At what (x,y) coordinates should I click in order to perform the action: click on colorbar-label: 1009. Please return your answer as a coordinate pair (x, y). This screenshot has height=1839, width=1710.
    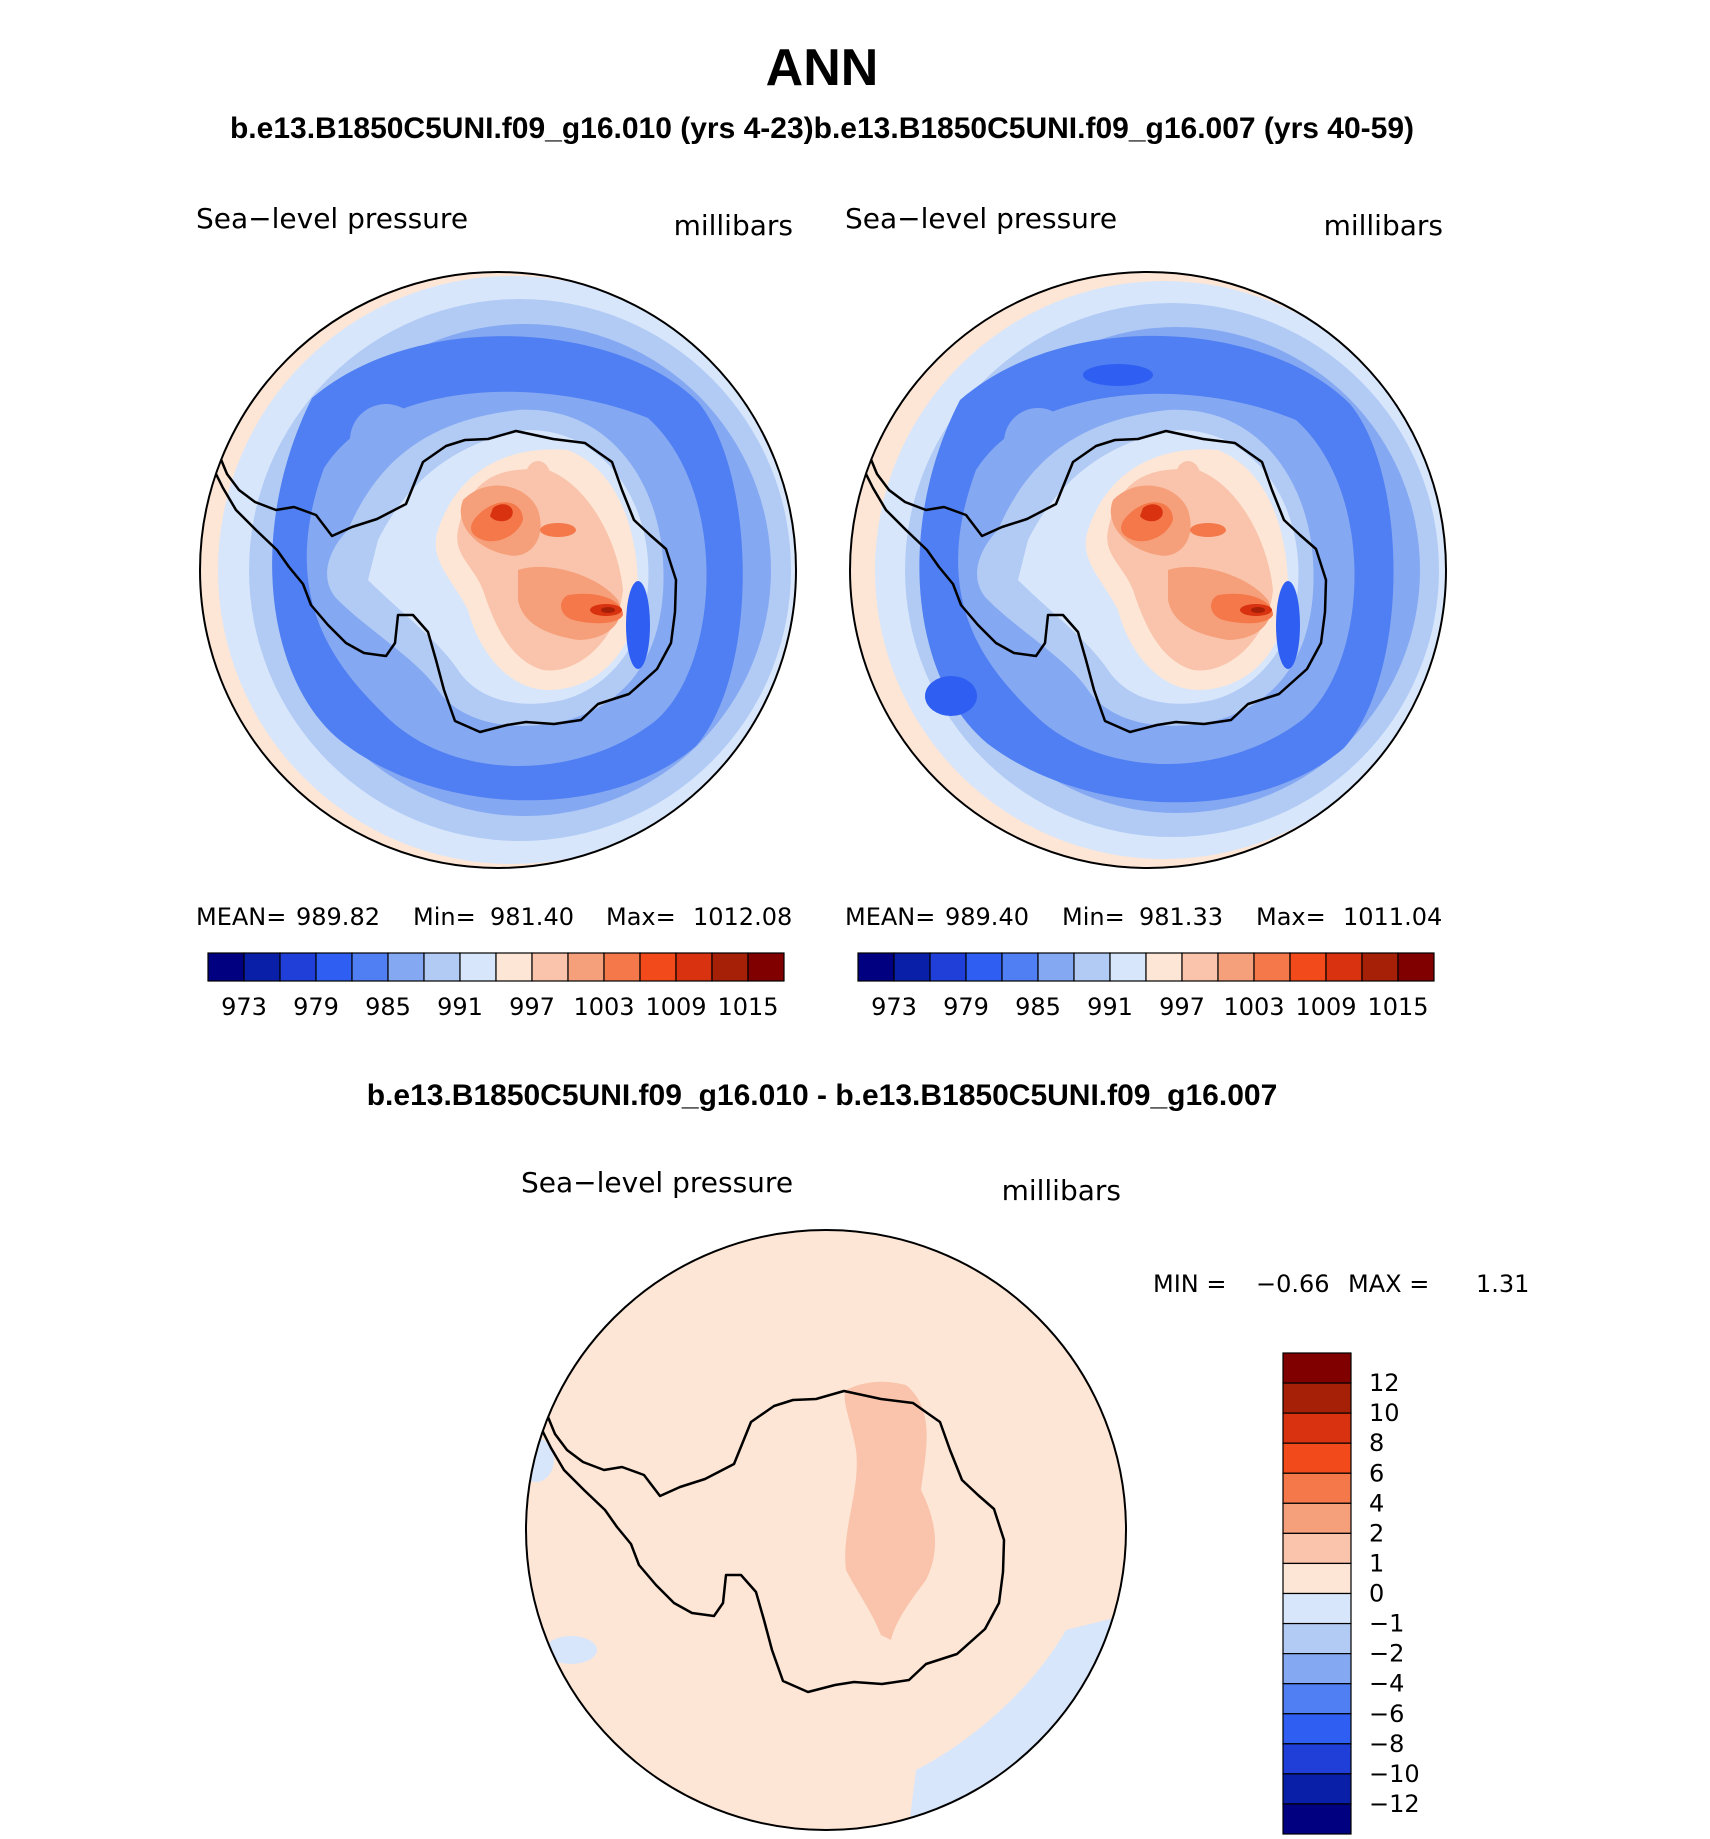
    Looking at the image, I should click on (675, 1007).